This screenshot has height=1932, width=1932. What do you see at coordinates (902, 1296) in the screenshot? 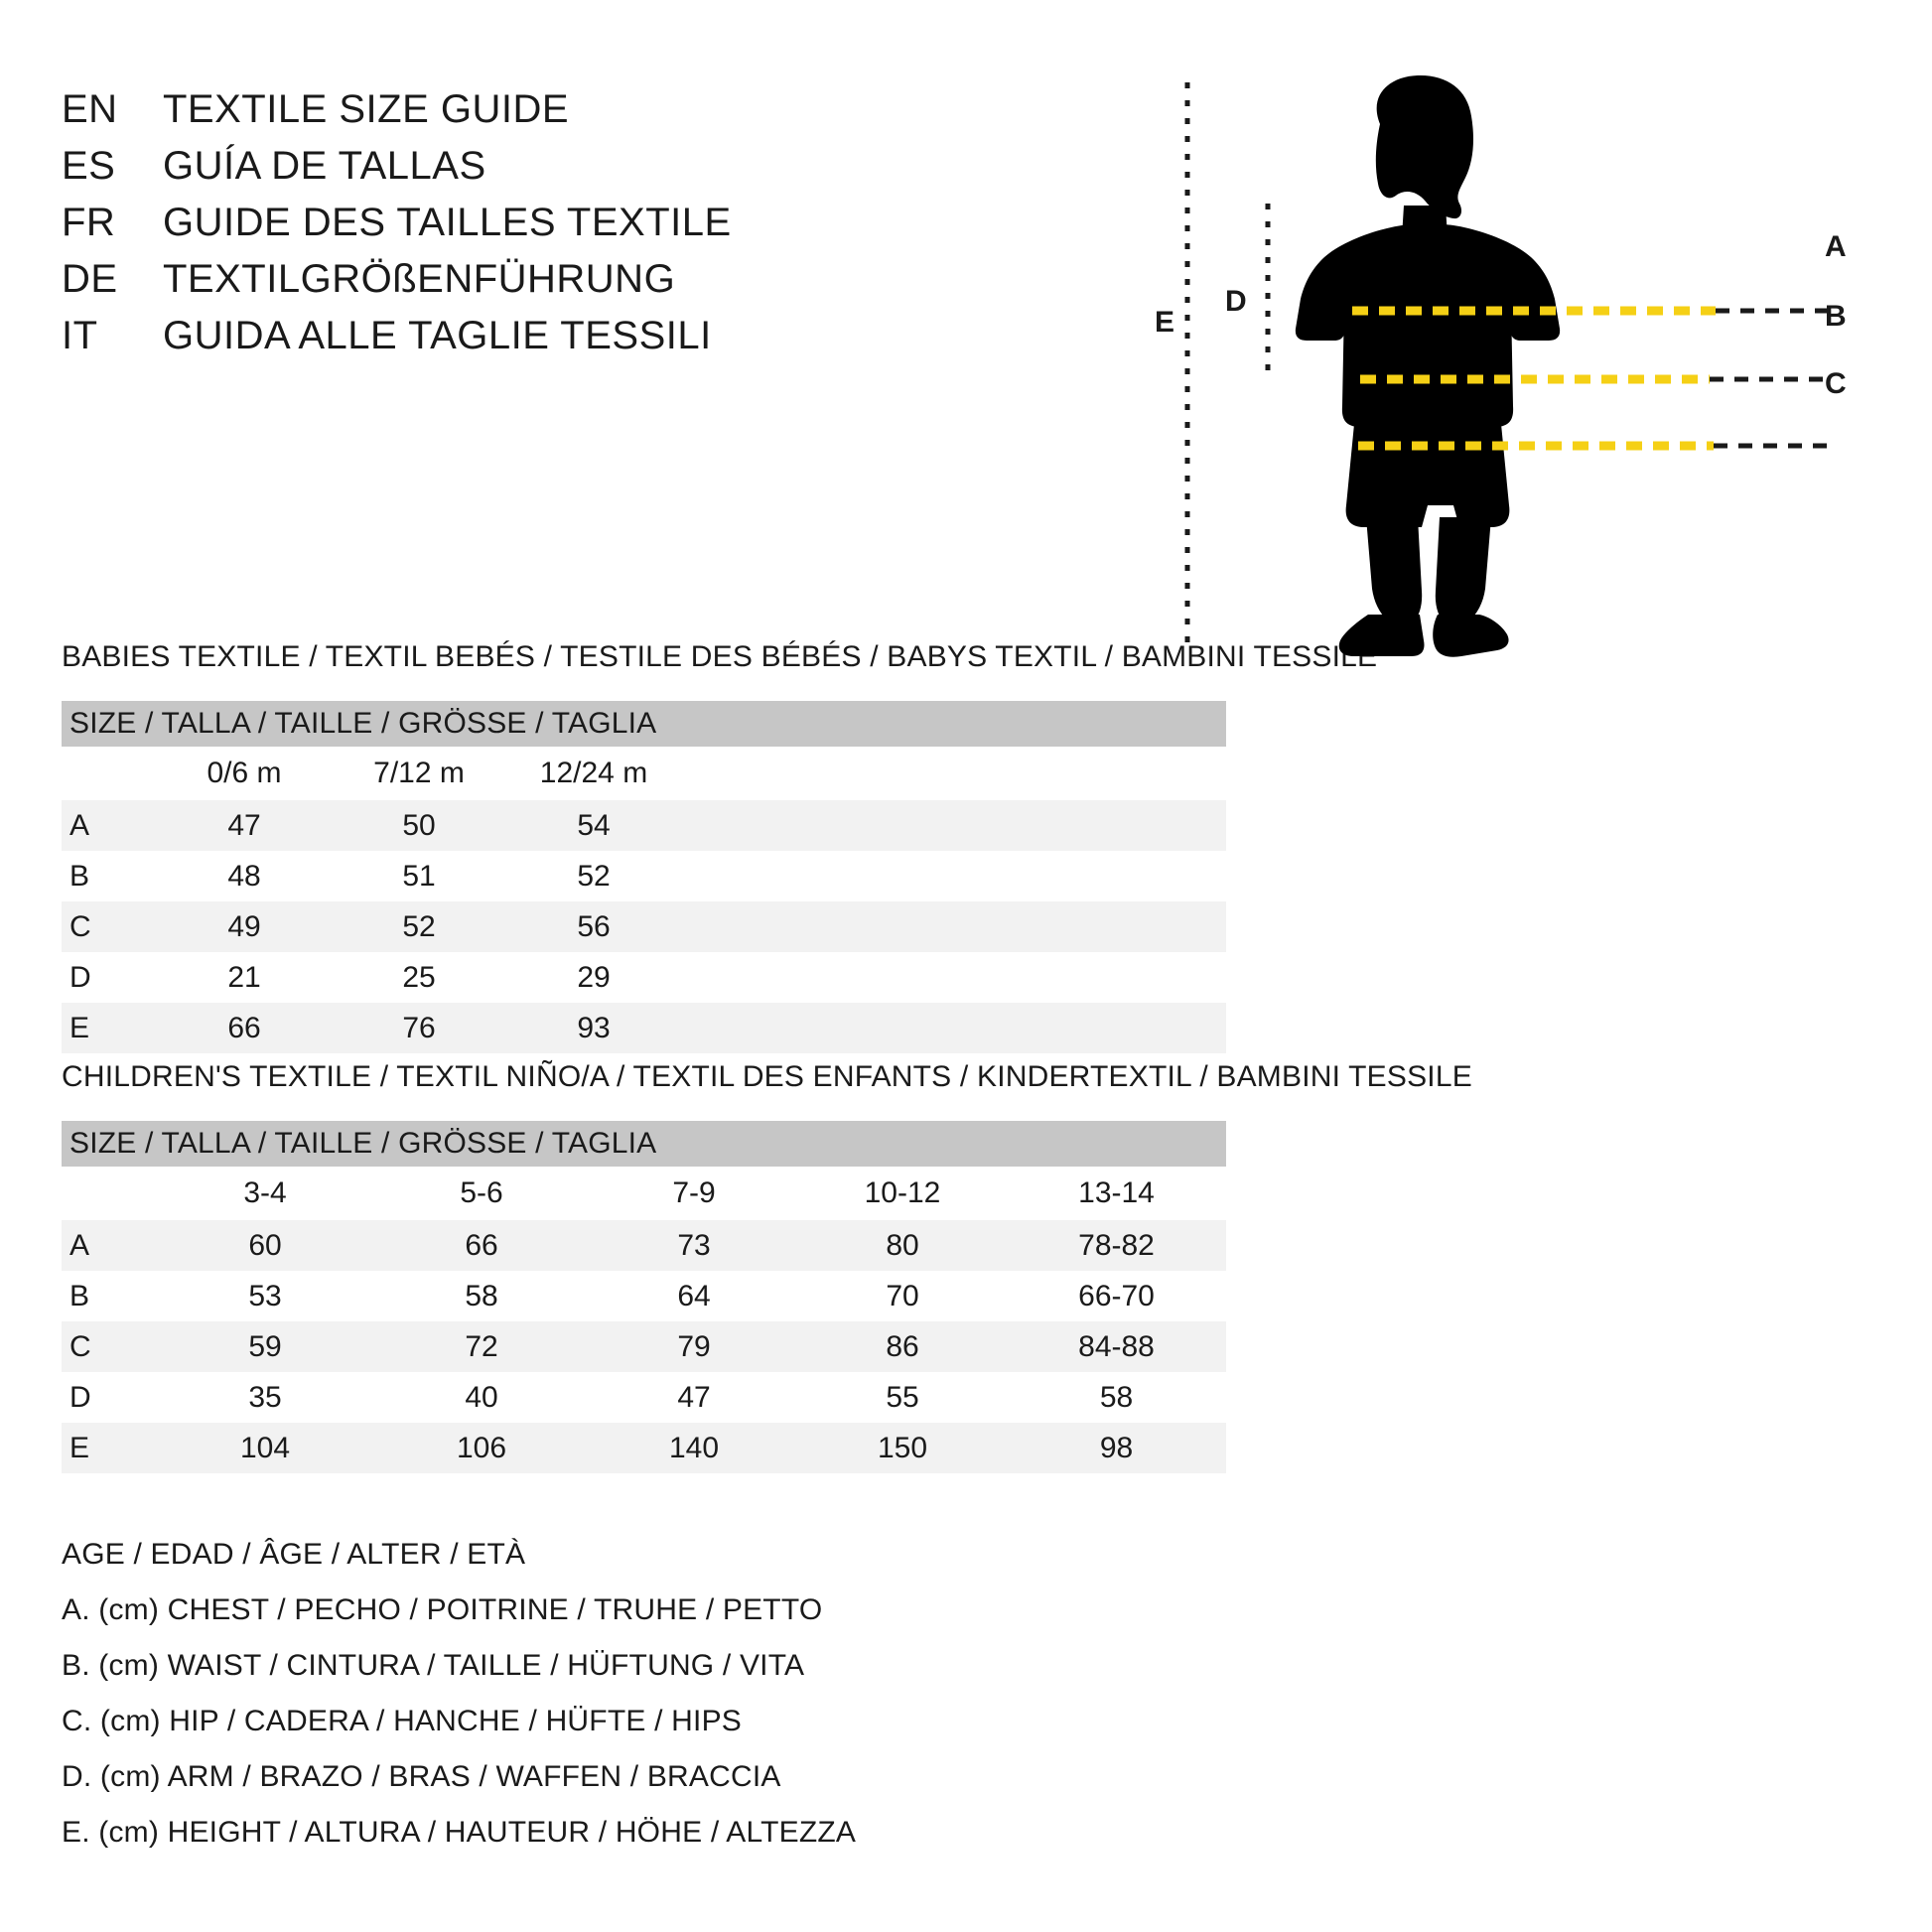
I see `children-cell: 70` at bounding box center [902, 1296].